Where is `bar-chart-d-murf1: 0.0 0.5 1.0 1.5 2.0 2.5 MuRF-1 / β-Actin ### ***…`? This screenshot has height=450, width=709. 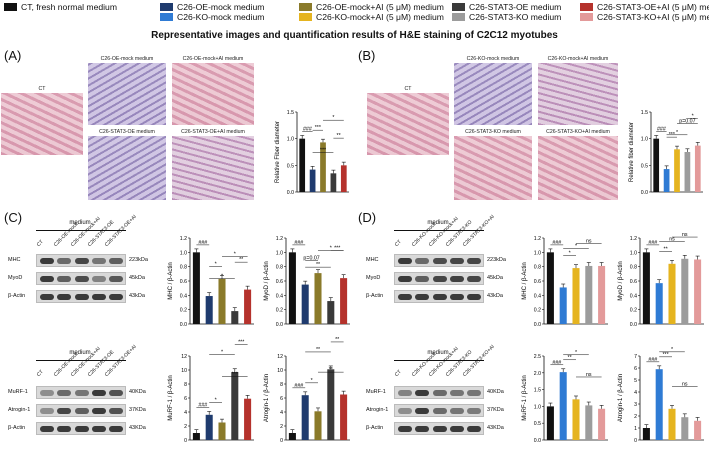
bar-chart-d-murf1: 0.0 0.5 1.0 1.5 2.0 2.5 MuRF-1 / β-Actin ### ***… is located at coordinates (565, 397).